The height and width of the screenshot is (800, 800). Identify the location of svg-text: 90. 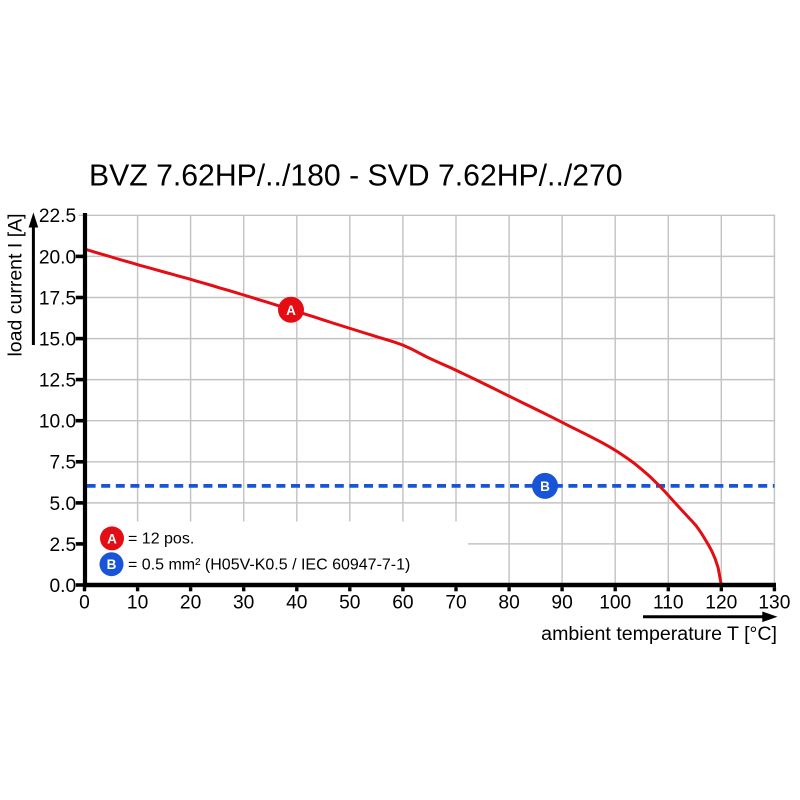
(561, 602).